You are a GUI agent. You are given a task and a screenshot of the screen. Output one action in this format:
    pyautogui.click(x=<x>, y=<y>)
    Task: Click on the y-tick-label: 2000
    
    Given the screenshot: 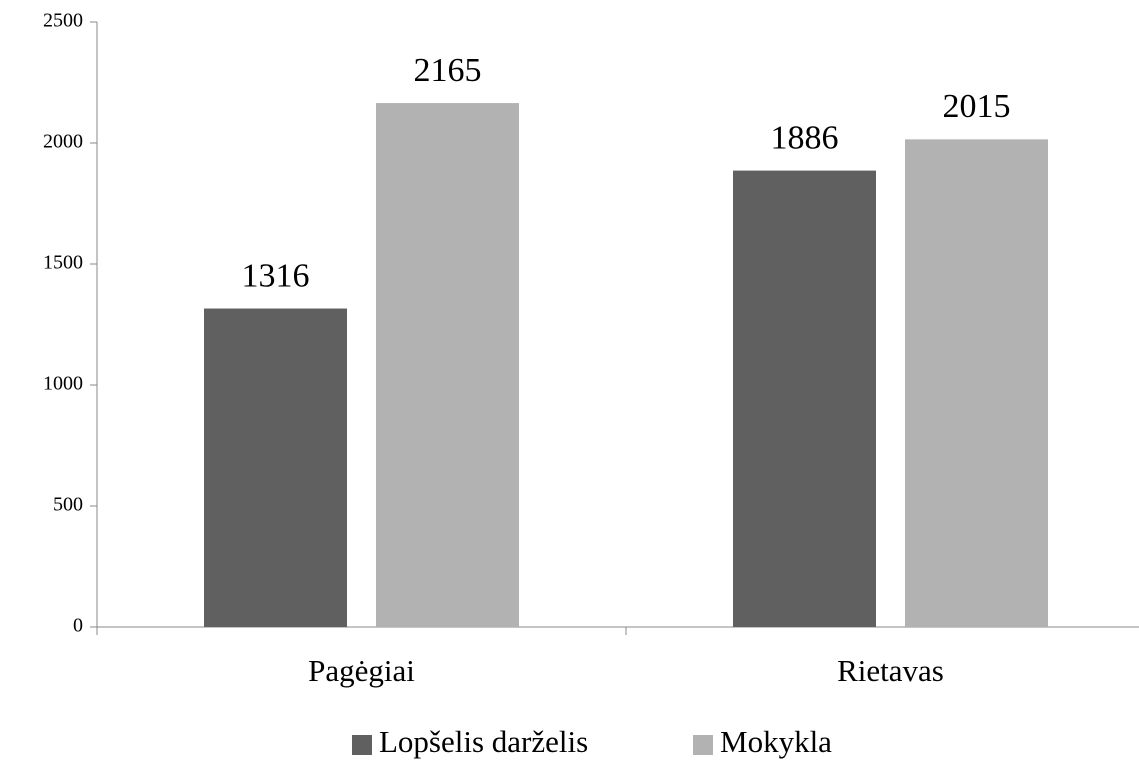 What is the action you would take?
    pyautogui.click(x=63, y=142)
    